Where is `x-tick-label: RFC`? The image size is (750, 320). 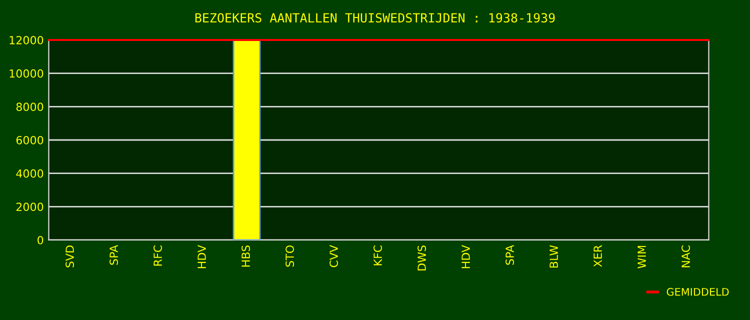
x-tick-label: RFC is located at coordinates (158, 255).